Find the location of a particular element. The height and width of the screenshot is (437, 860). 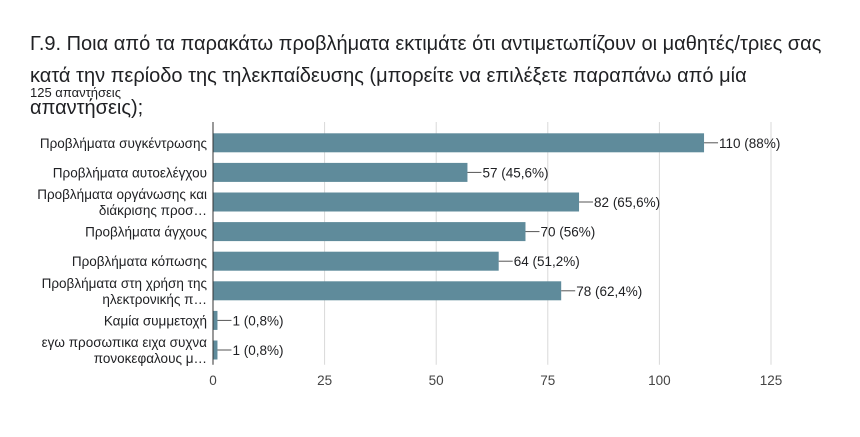

x-tick-label-3: 75 is located at coordinates (547, 380).